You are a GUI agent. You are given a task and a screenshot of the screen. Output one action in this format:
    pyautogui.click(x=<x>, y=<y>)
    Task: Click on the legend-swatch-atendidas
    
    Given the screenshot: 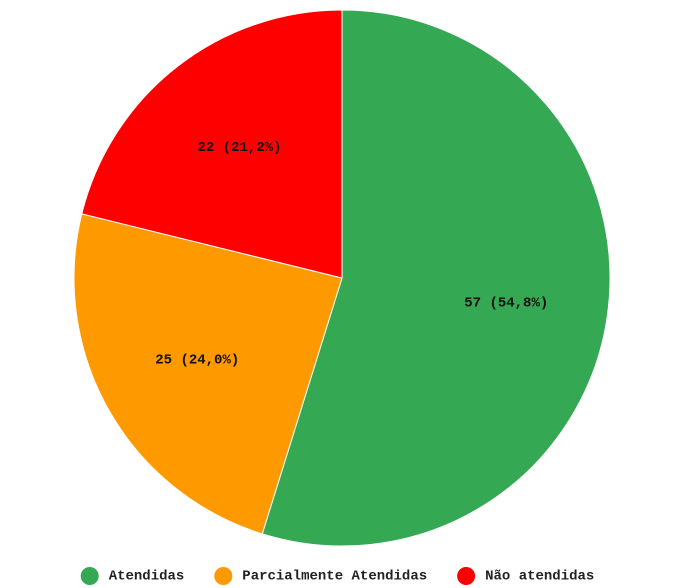 What is the action you would take?
    pyautogui.click(x=89, y=576)
    